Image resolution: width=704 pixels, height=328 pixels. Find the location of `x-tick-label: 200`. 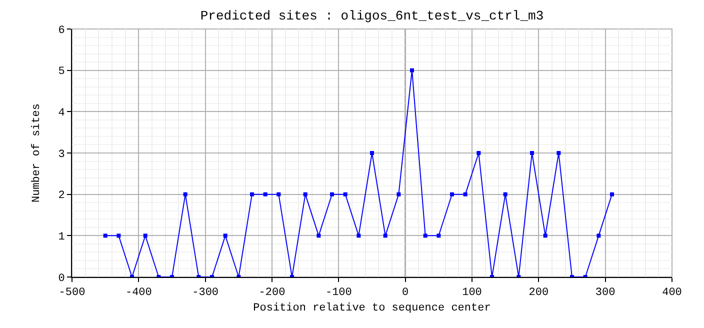

x-tick-label: 200 is located at coordinates (538, 293).